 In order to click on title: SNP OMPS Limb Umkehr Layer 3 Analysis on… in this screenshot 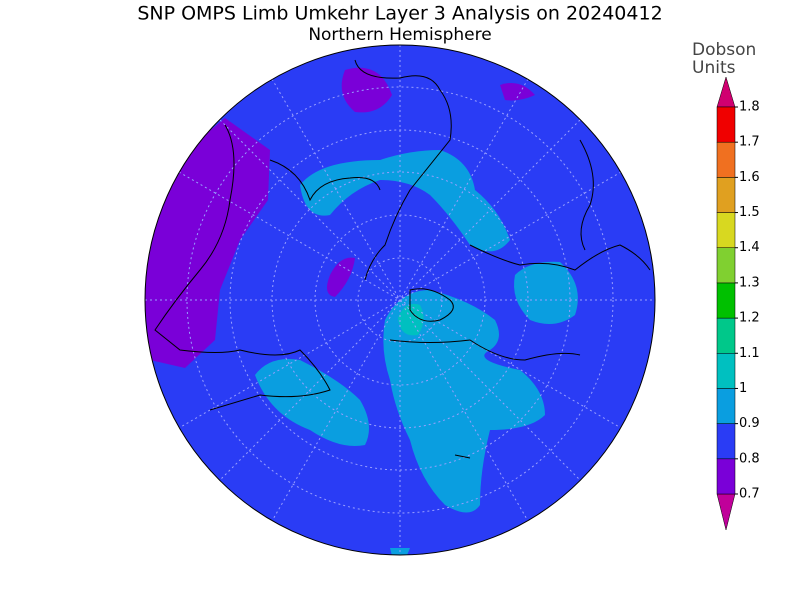, I will do `click(399, 14)`.